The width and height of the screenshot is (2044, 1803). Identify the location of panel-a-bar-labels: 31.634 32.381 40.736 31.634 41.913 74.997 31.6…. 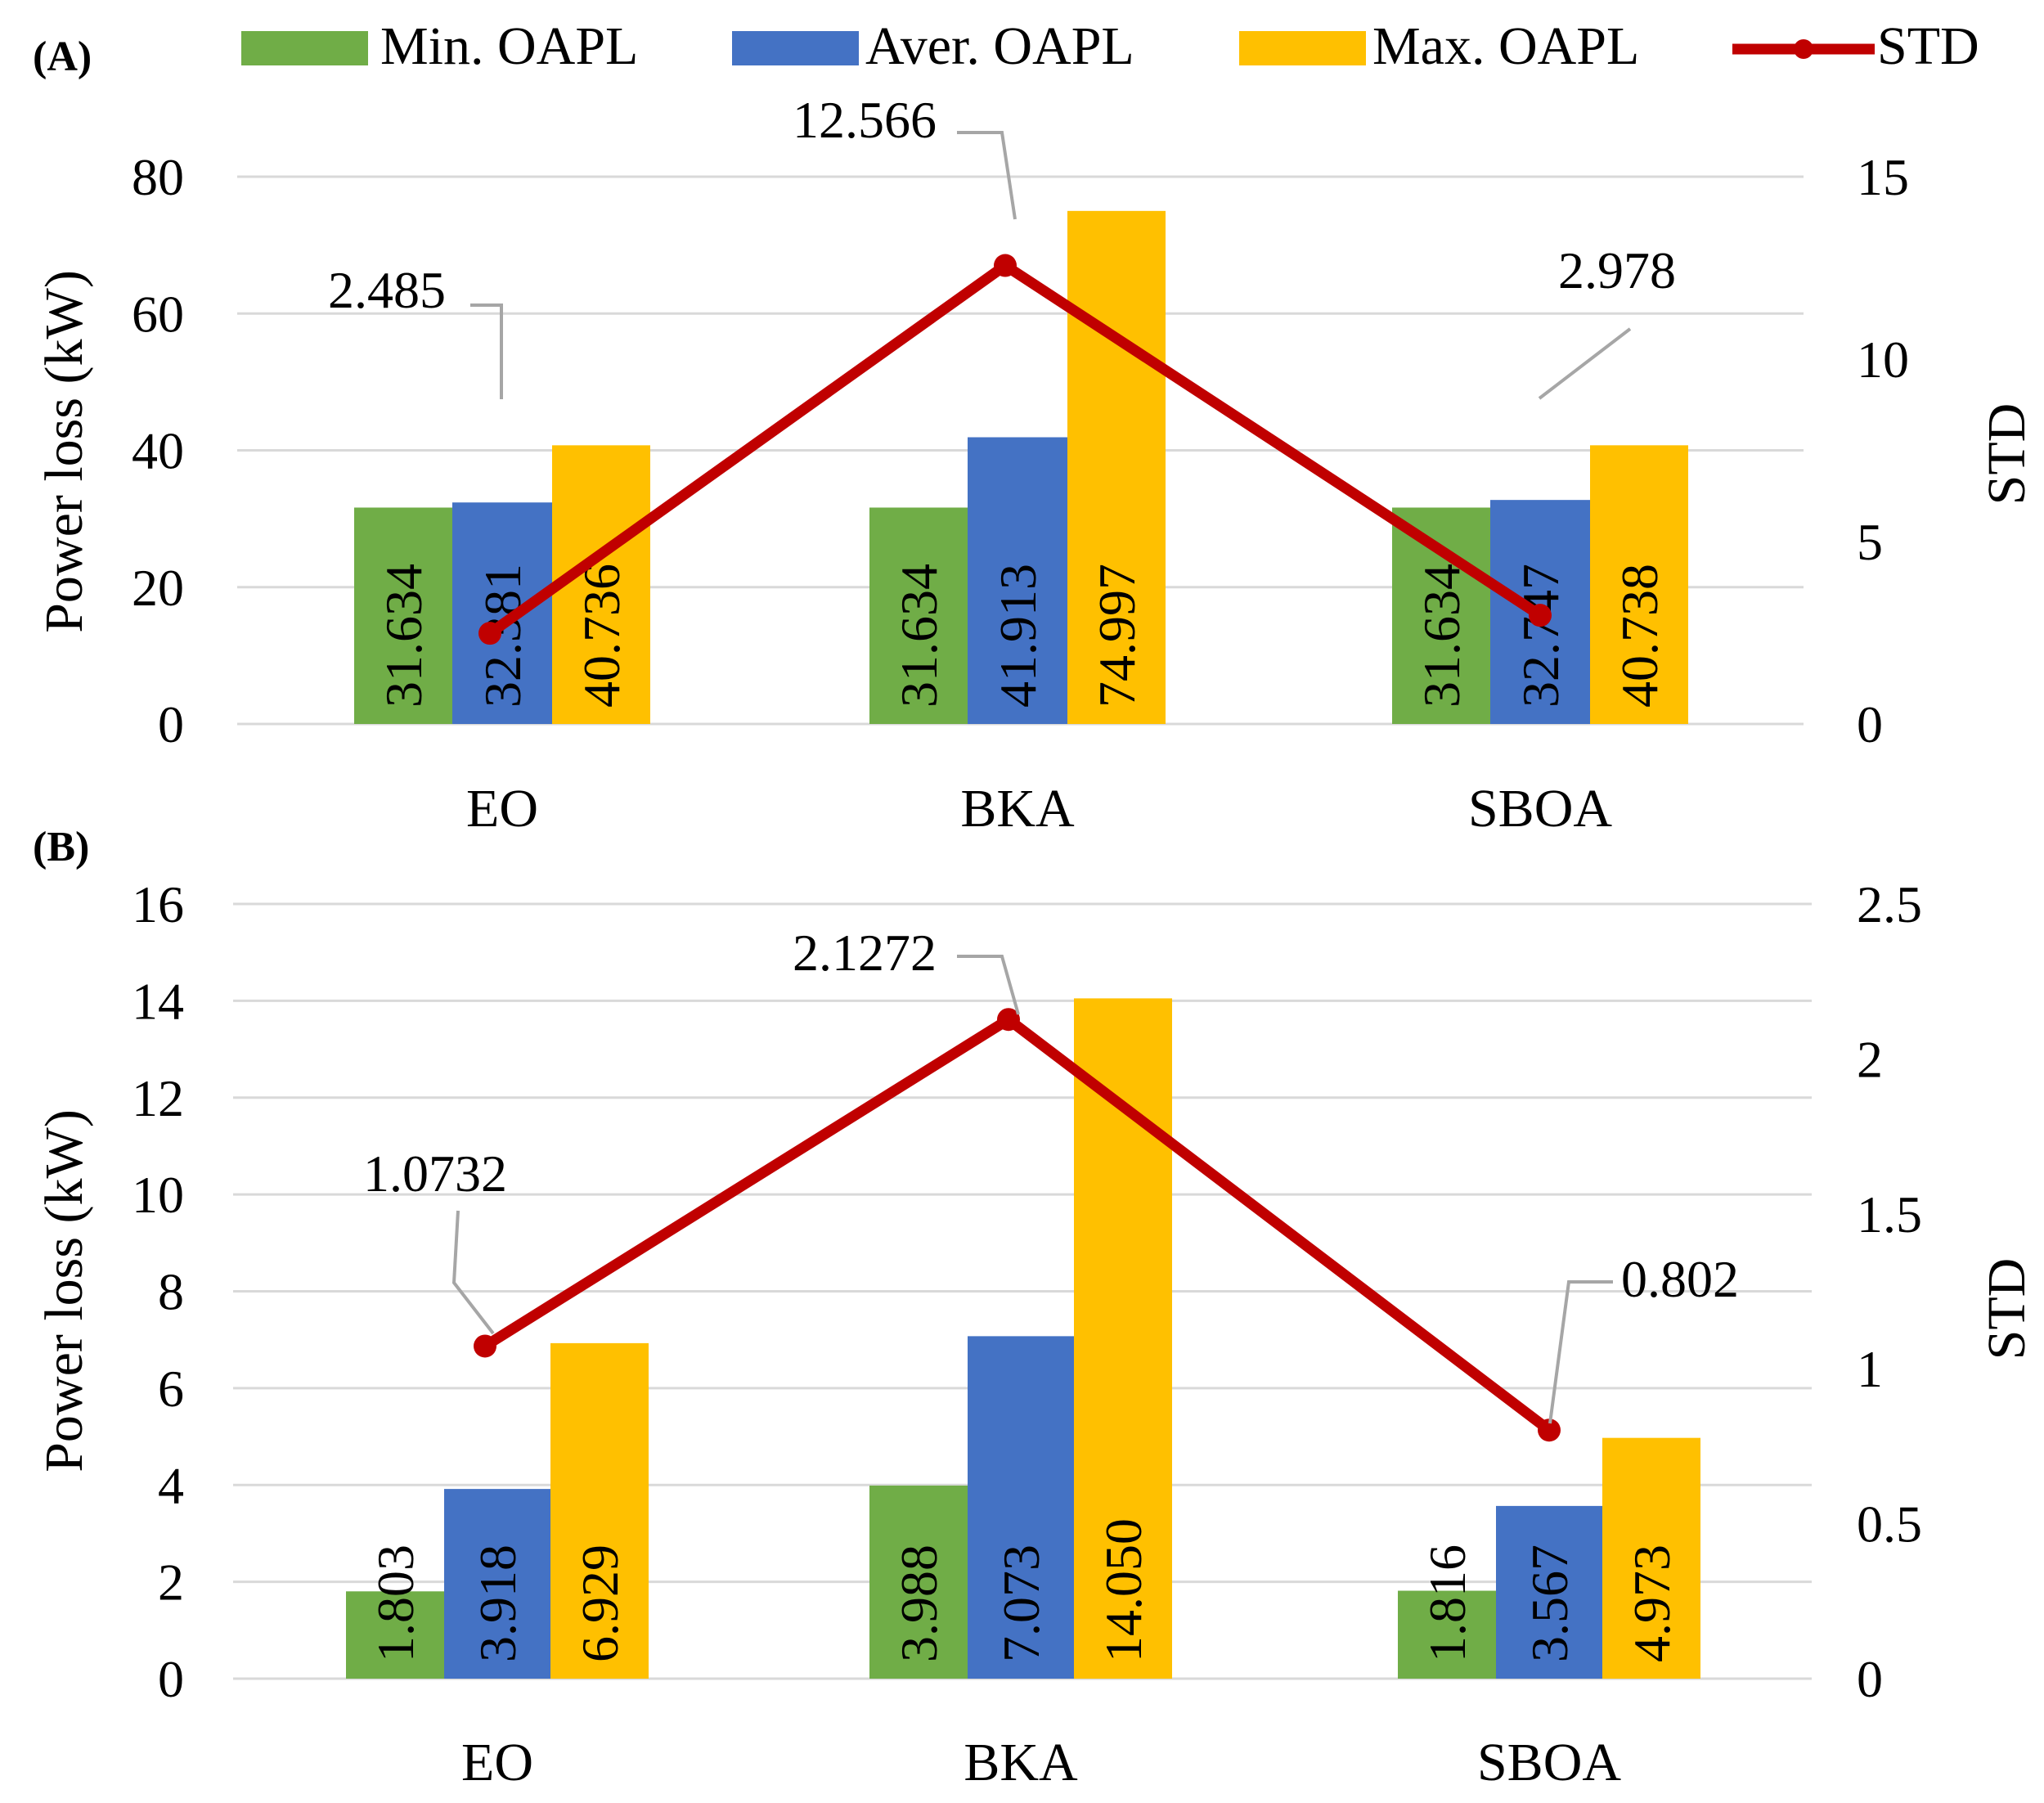
(1022, 636).